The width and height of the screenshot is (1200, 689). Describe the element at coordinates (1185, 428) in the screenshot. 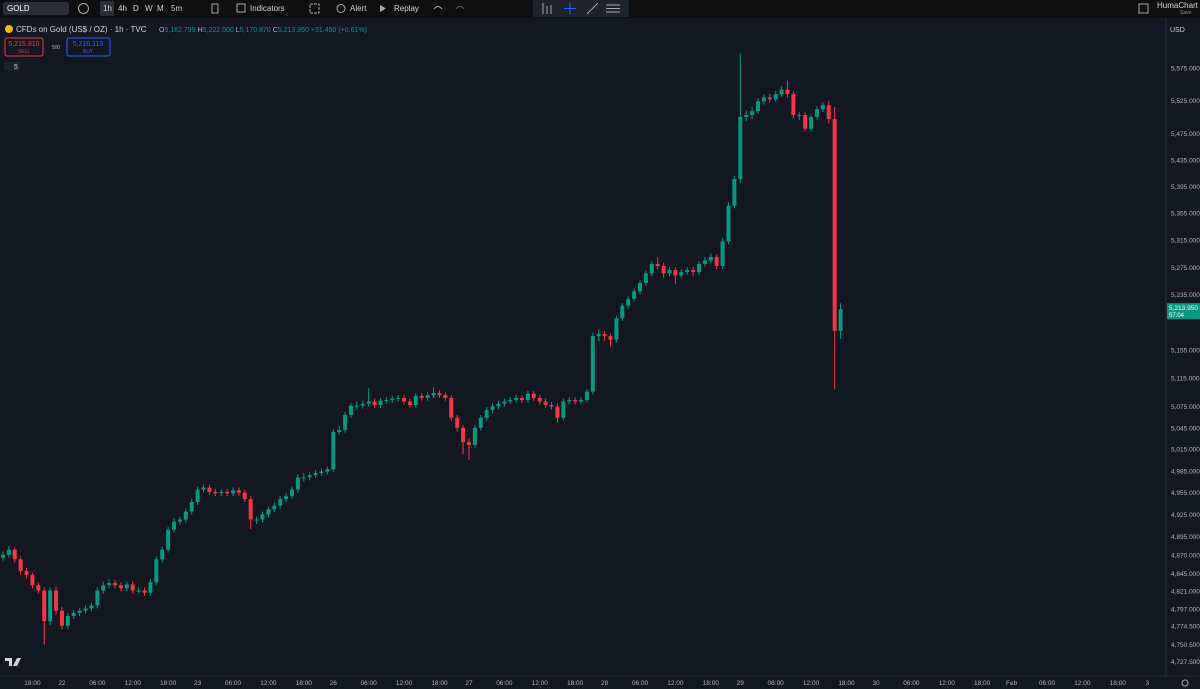

I see `y-tick-label: 5,045.000` at that location.